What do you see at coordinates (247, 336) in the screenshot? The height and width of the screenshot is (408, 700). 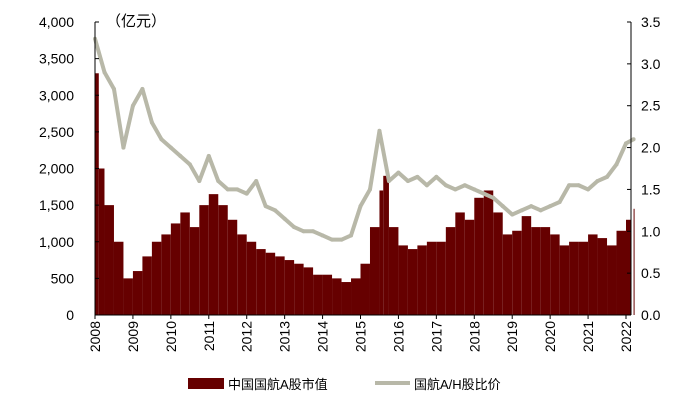 I see `x-tick-label: 2012` at bounding box center [247, 336].